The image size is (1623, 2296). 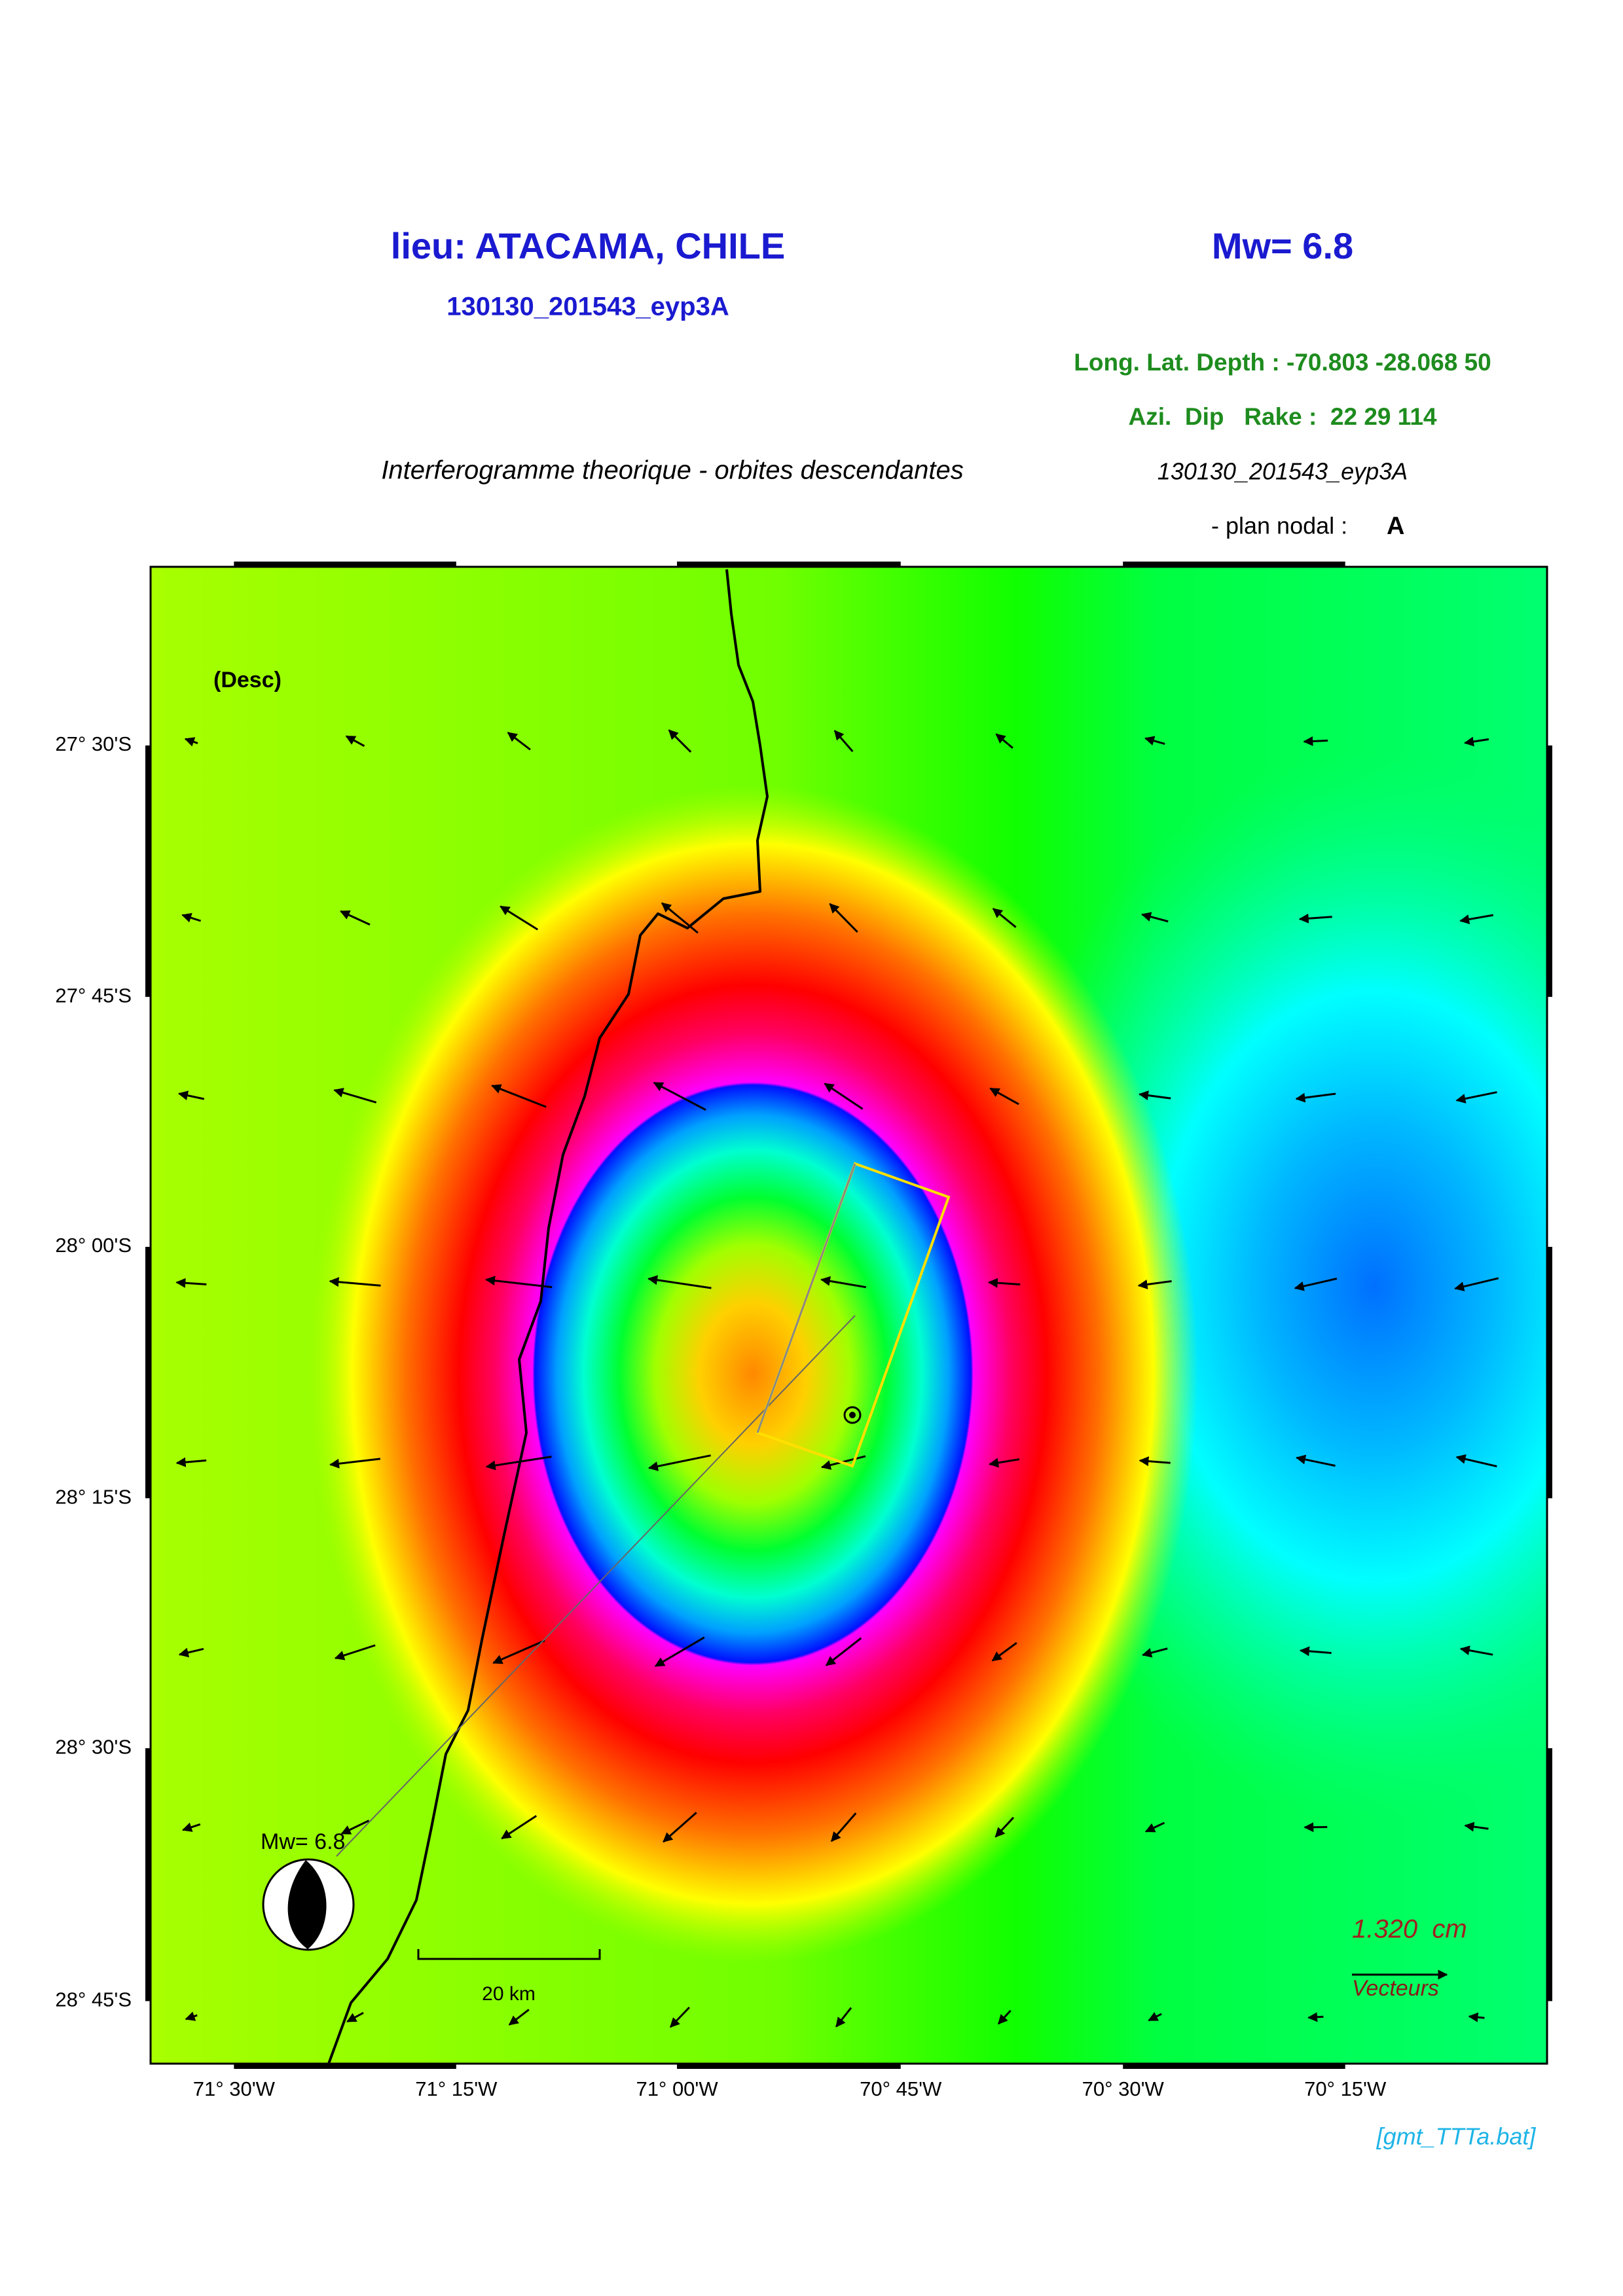 I want to click on mechanism: Azi. Dip Rake : 22 29 114, so click(x=1283, y=416).